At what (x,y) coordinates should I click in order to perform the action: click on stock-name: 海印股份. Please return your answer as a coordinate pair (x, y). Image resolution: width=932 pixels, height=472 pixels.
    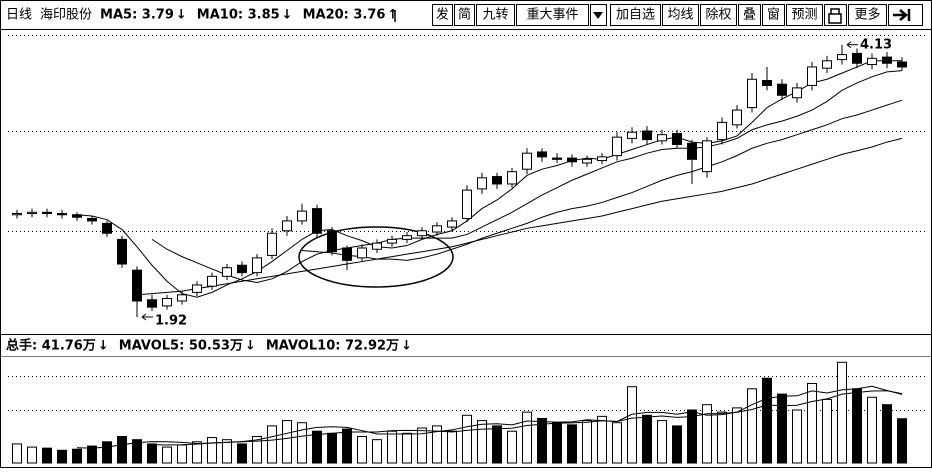
    Looking at the image, I should click on (66, 15).